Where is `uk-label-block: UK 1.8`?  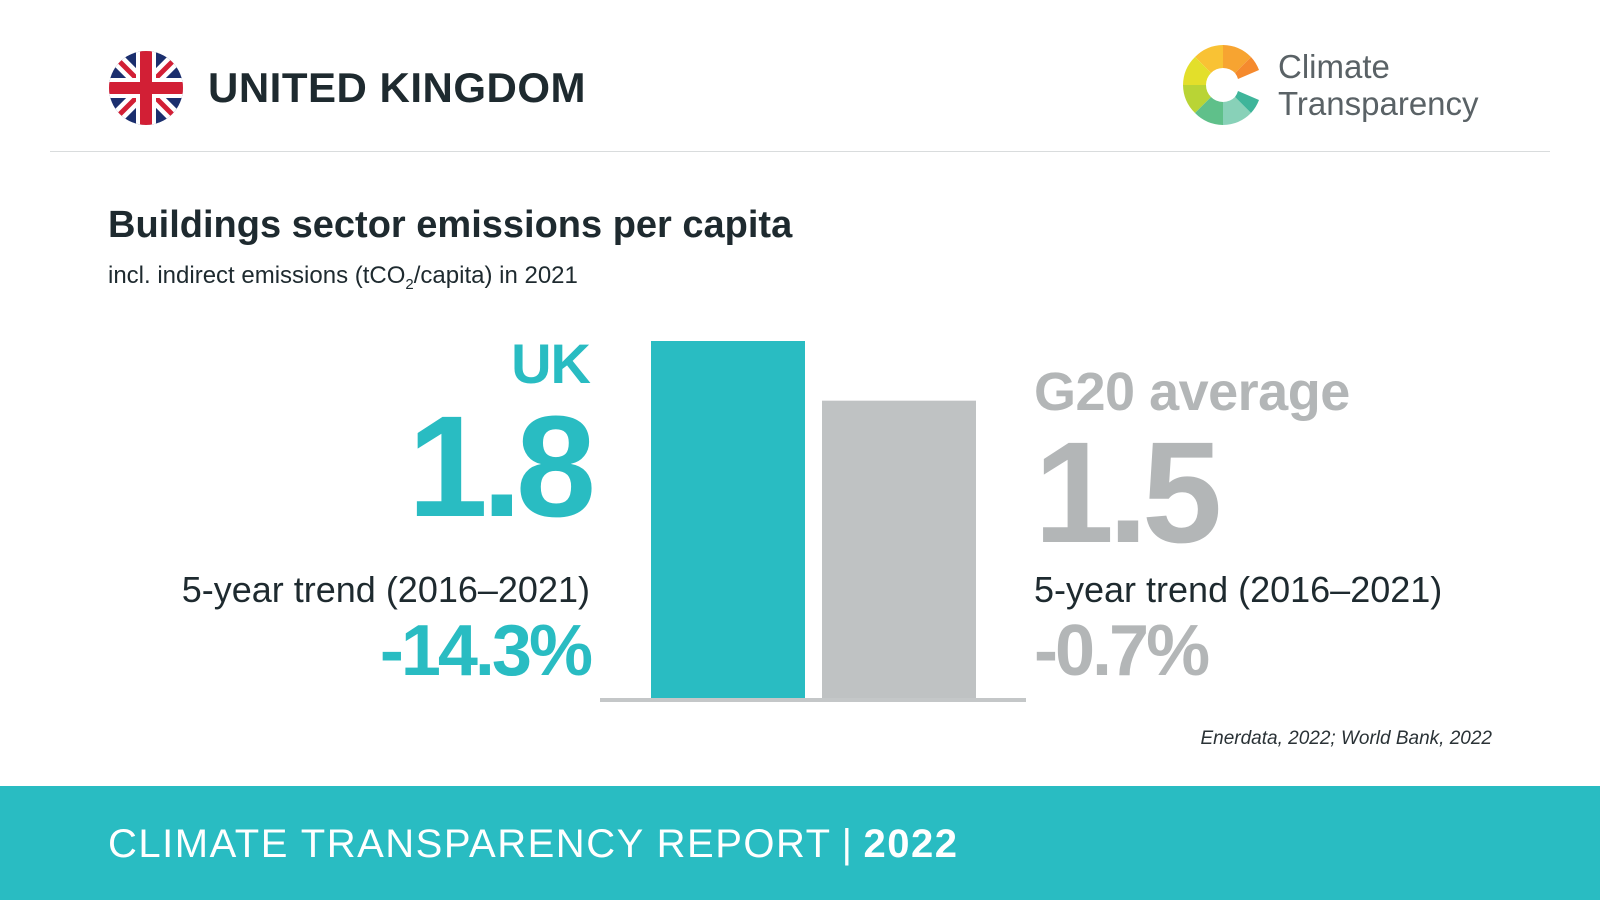
uk-label-block: UK 1.8 is located at coordinates (501, 438).